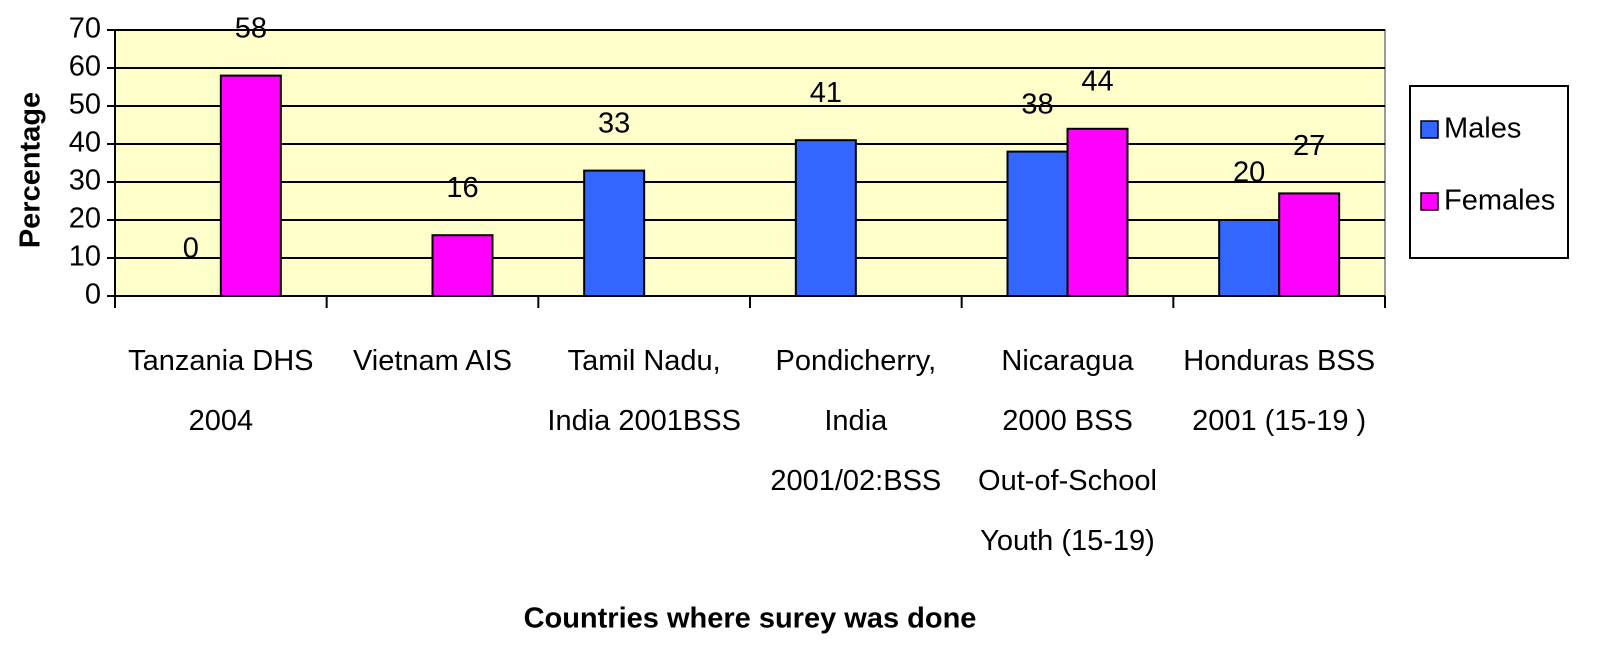  Describe the element at coordinates (1499, 201) in the screenshot. I see `legend-label: Females` at that location.